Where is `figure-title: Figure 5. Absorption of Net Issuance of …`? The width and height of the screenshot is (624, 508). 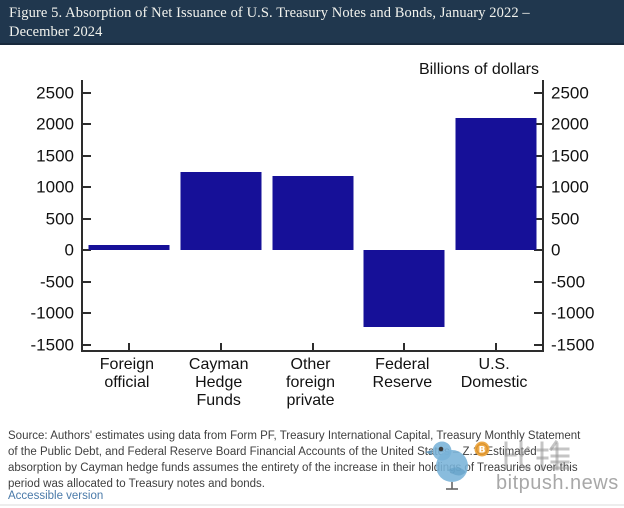
figure-title: Figure 5. Absorption of Net Issuance of … is located at coordinates (269, 22).